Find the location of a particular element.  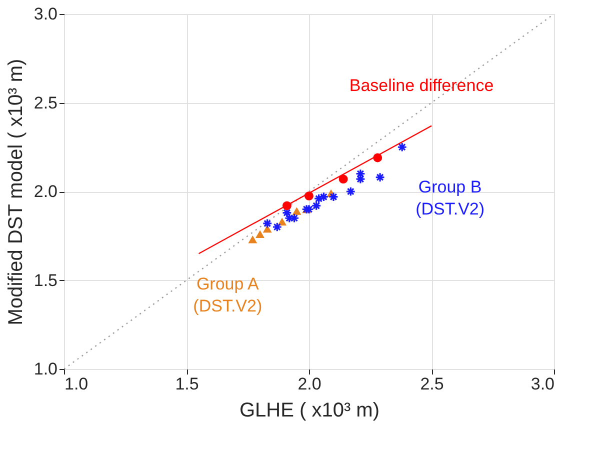

y-tick-label: 3.0 is located at coordinates (46, 14).